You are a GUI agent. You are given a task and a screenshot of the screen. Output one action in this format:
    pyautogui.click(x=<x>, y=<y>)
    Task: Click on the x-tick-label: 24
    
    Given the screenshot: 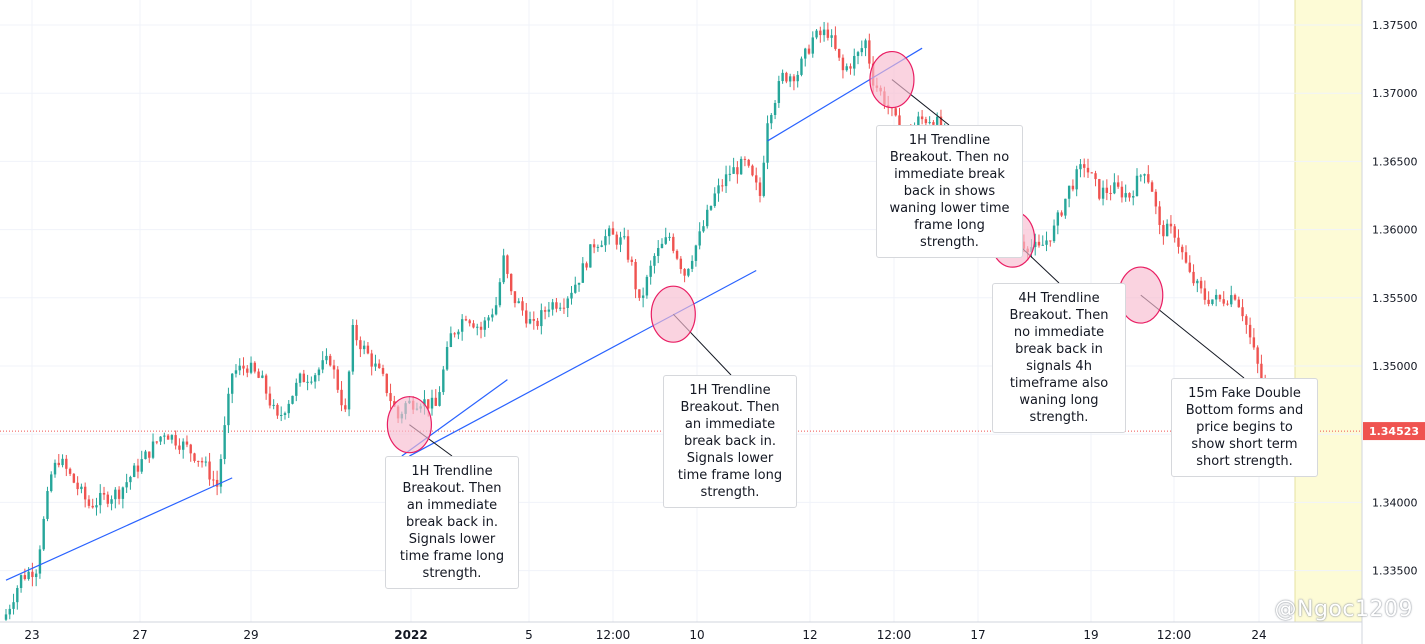 What is the action you would take?
    pyautogui.click(x=1258, y=635)
    